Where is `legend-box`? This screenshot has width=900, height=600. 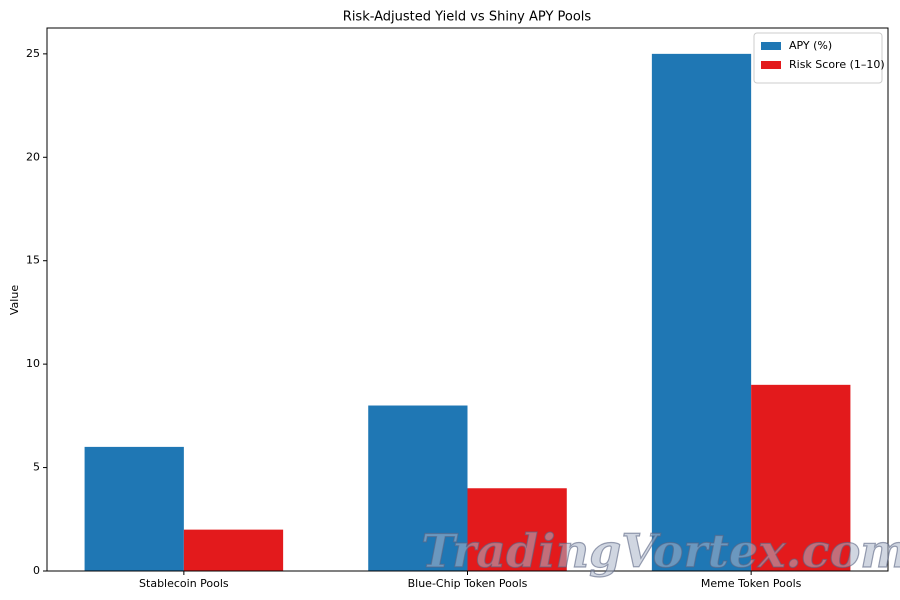
legend-box is located at coordinates (818, 58).